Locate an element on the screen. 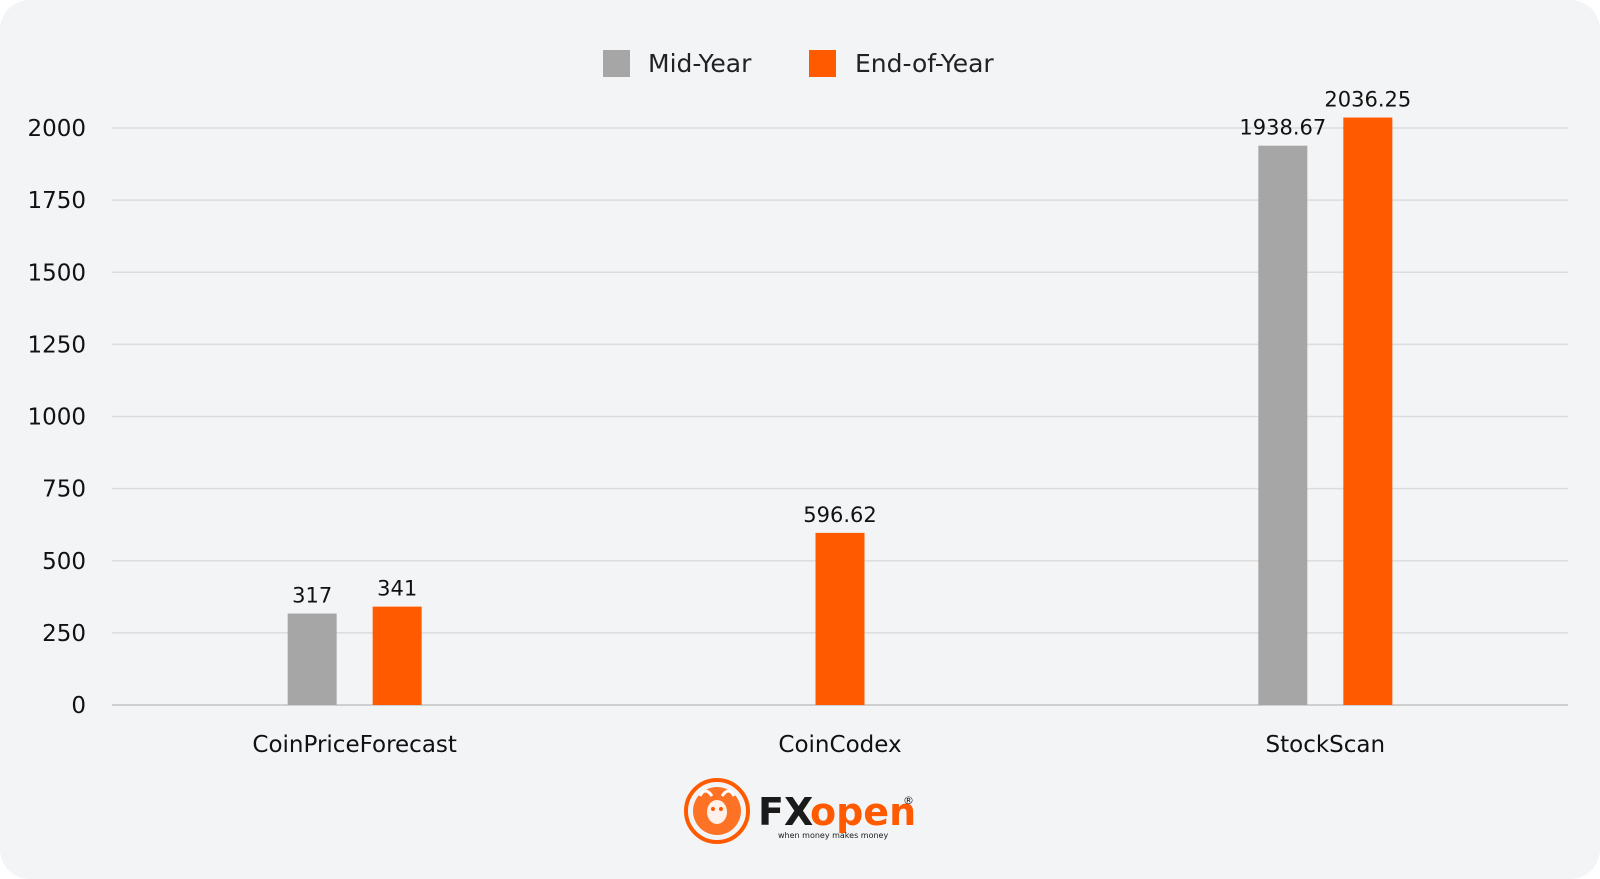  logo-fx-text: FX is located at coordinates (785, 812).